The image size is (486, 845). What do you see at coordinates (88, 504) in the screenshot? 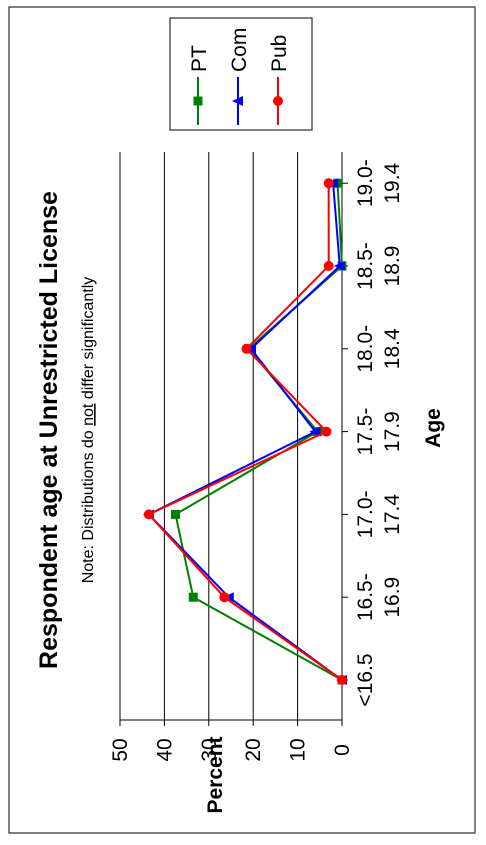
I see `note-prefix: Note: Distributions do` at bounding box center [88, 504].